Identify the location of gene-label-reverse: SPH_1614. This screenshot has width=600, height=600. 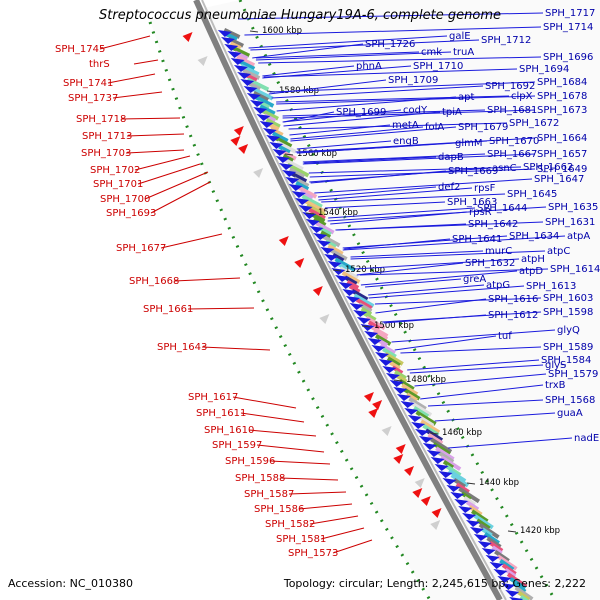
(575, 269).